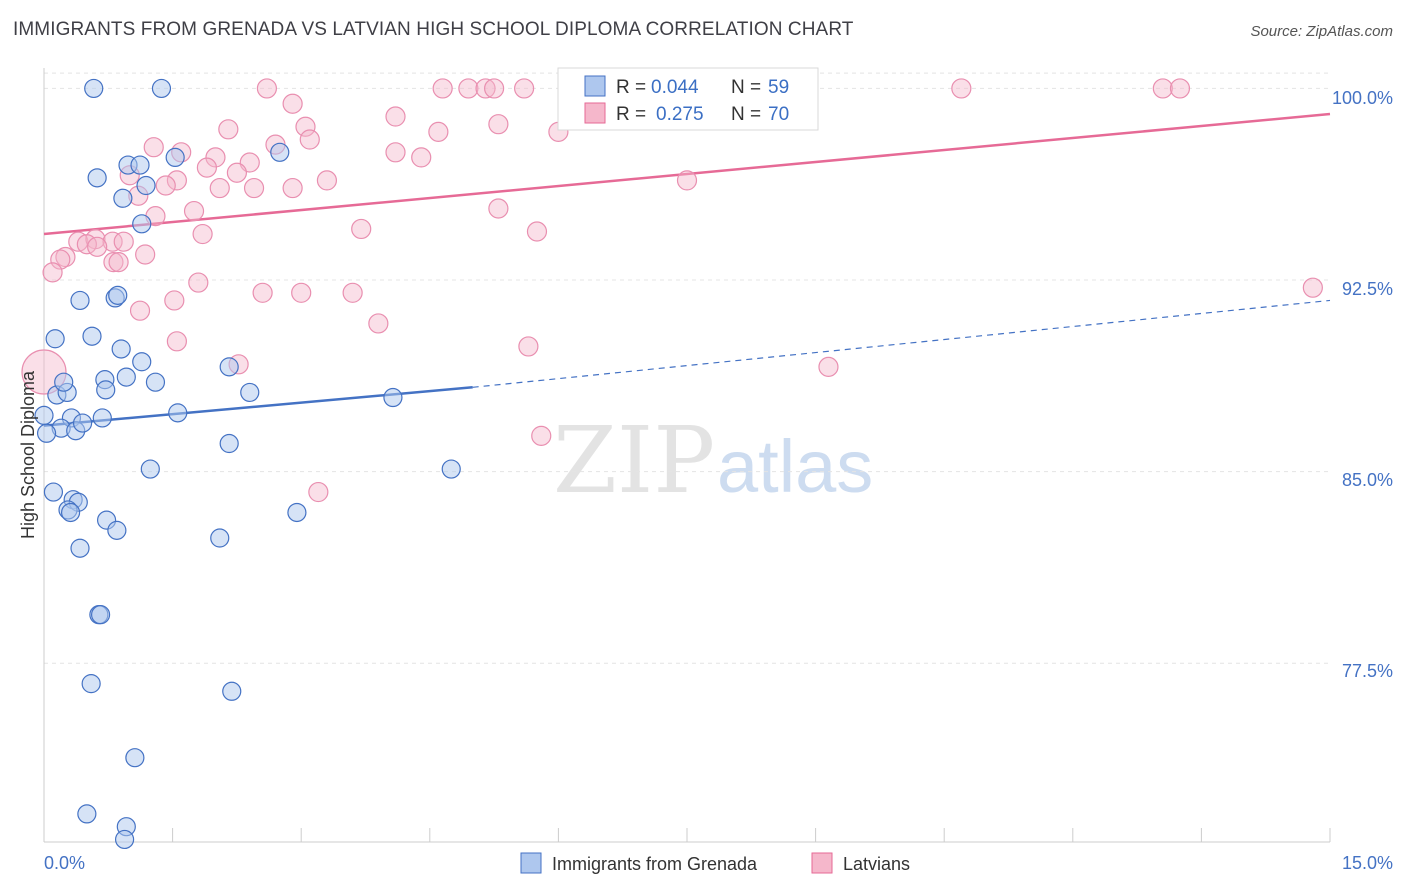 This screenshot has width=1406, height=892. Describe the element at coordinates (795, 466) in the screenshot. I see `watermark-atlas: atlas` at that location.